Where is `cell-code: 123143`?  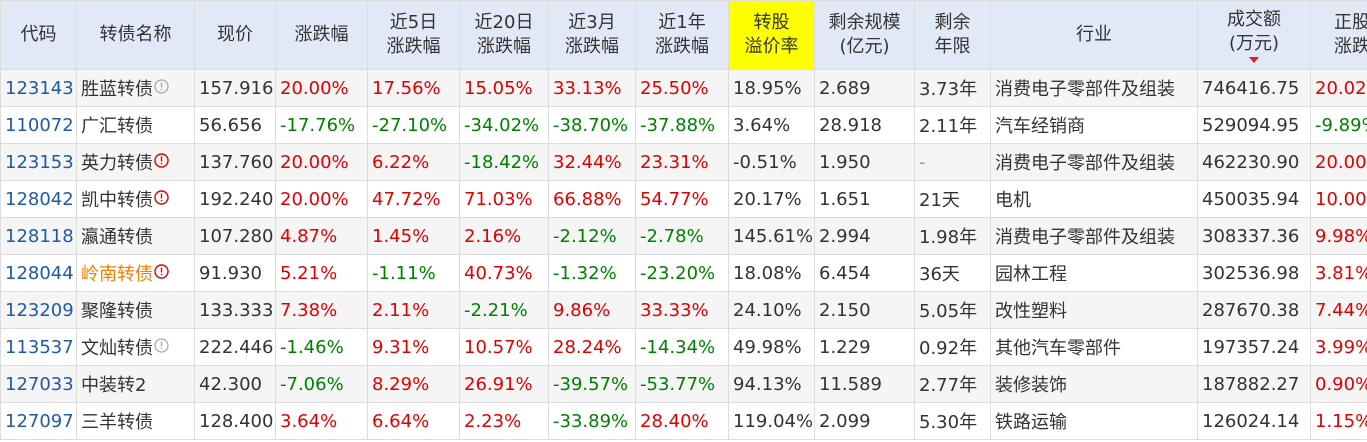 cell-code: 123143 is located at coordinates (38, 88).